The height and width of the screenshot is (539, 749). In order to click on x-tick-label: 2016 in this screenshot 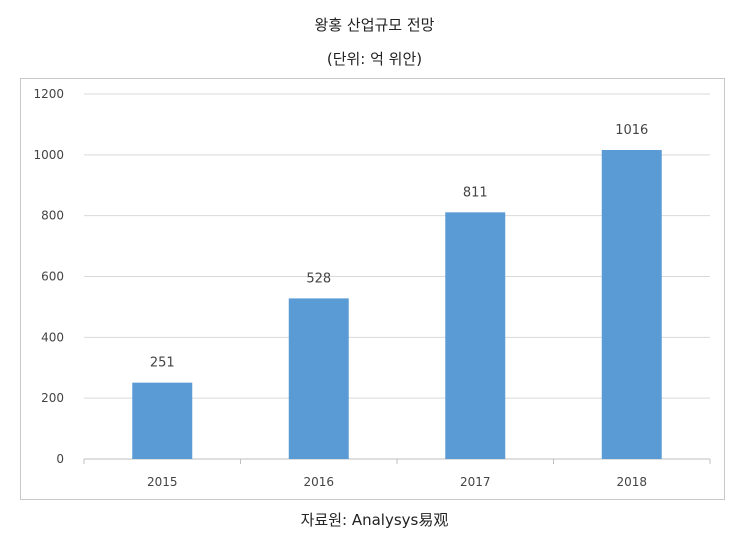, I will do `click(318, 482)`.